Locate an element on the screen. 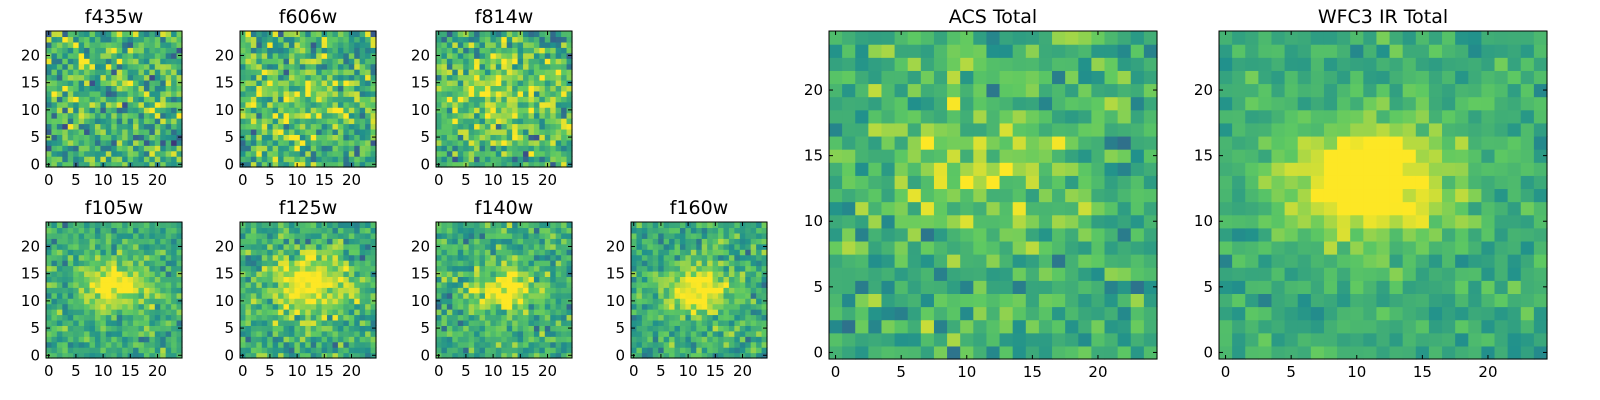 The width and height of the screenshot is (1600, 400). y-tick-label: 20 is located at coordinates (224, 246).